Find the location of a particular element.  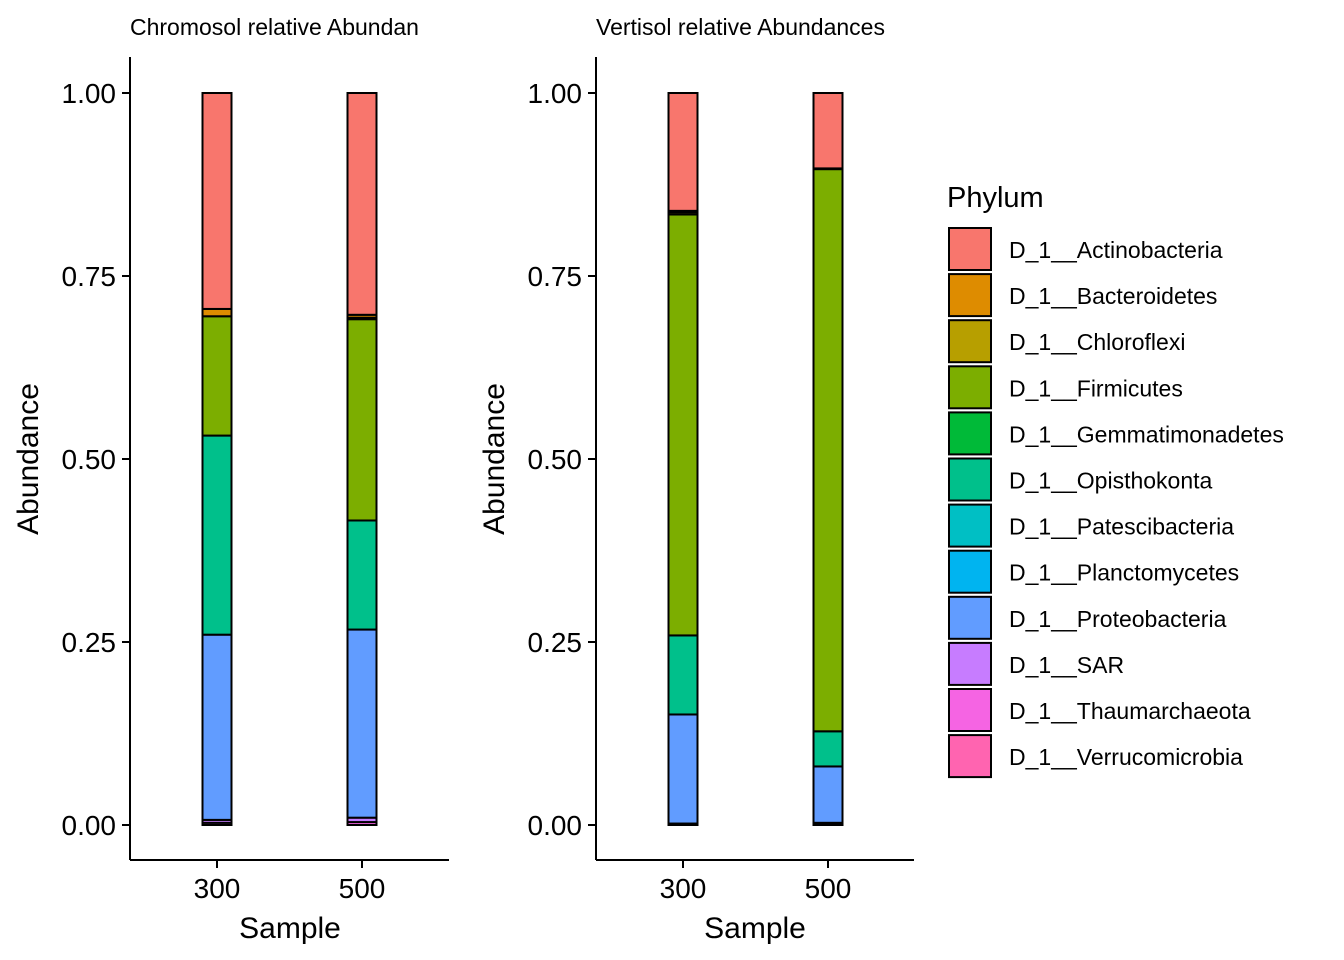

chromosol-y-tick-label: 0.50 is located at coordinates (89, 459).